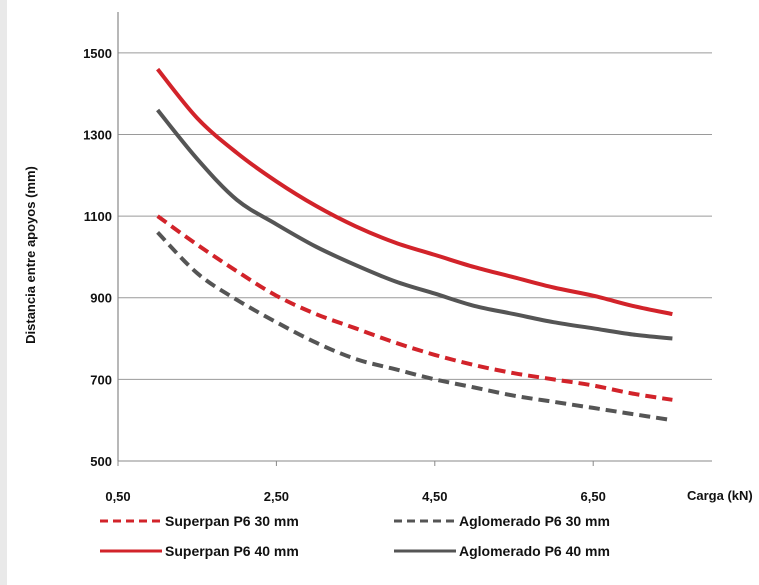 This screenshot has width=759, height=585. I want to click on legend-label: Superpan P6 40 mm, so click(232, 551).